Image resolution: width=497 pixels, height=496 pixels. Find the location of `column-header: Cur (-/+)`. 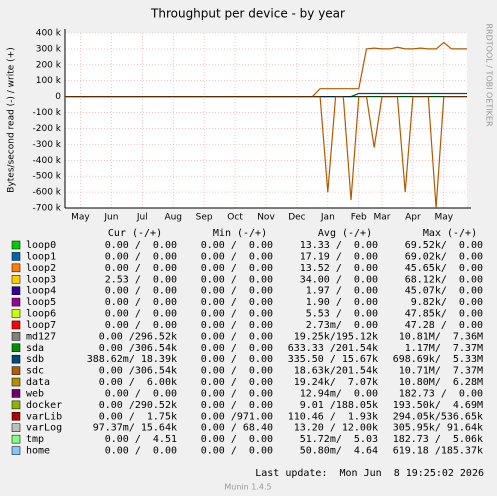

column-header: Cur (-/+) is located at coordinates (135, 233).